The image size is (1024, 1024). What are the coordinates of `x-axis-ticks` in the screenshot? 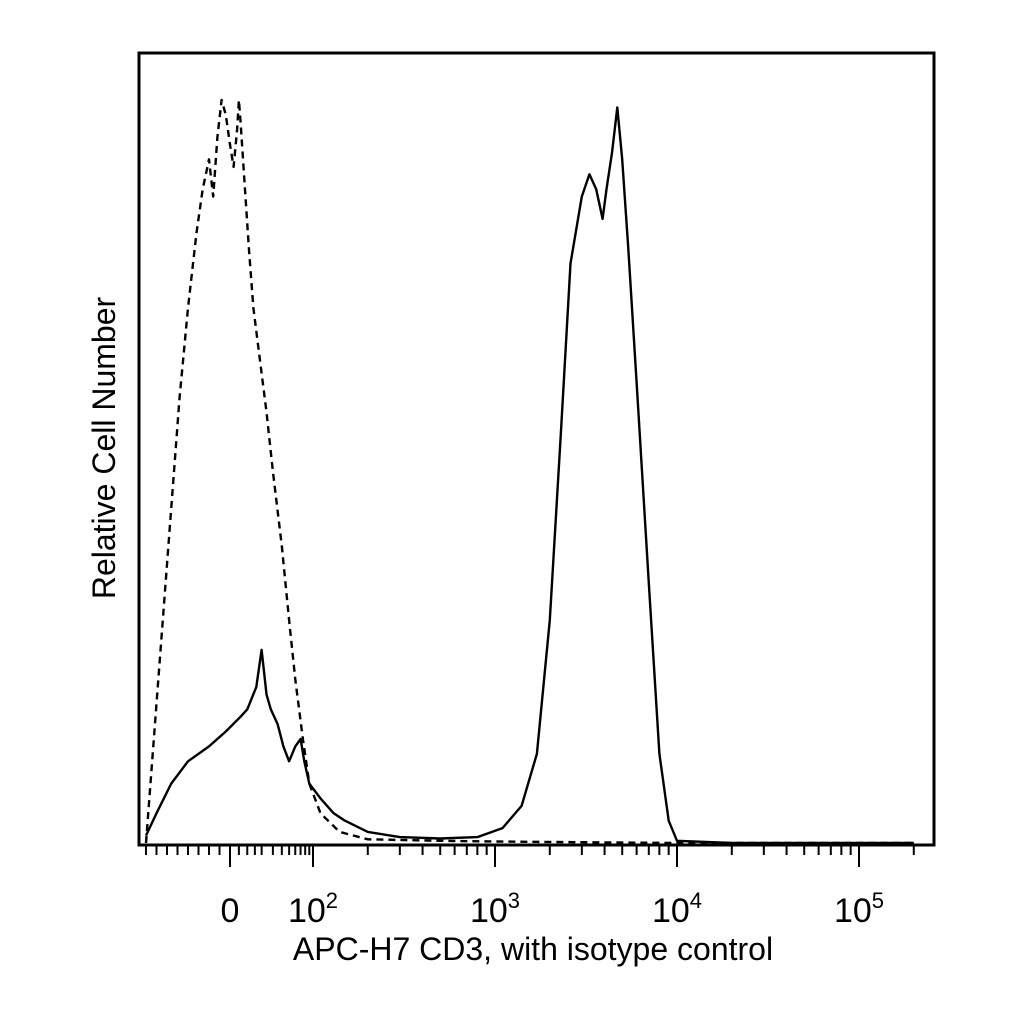 It's located at (530, 856).